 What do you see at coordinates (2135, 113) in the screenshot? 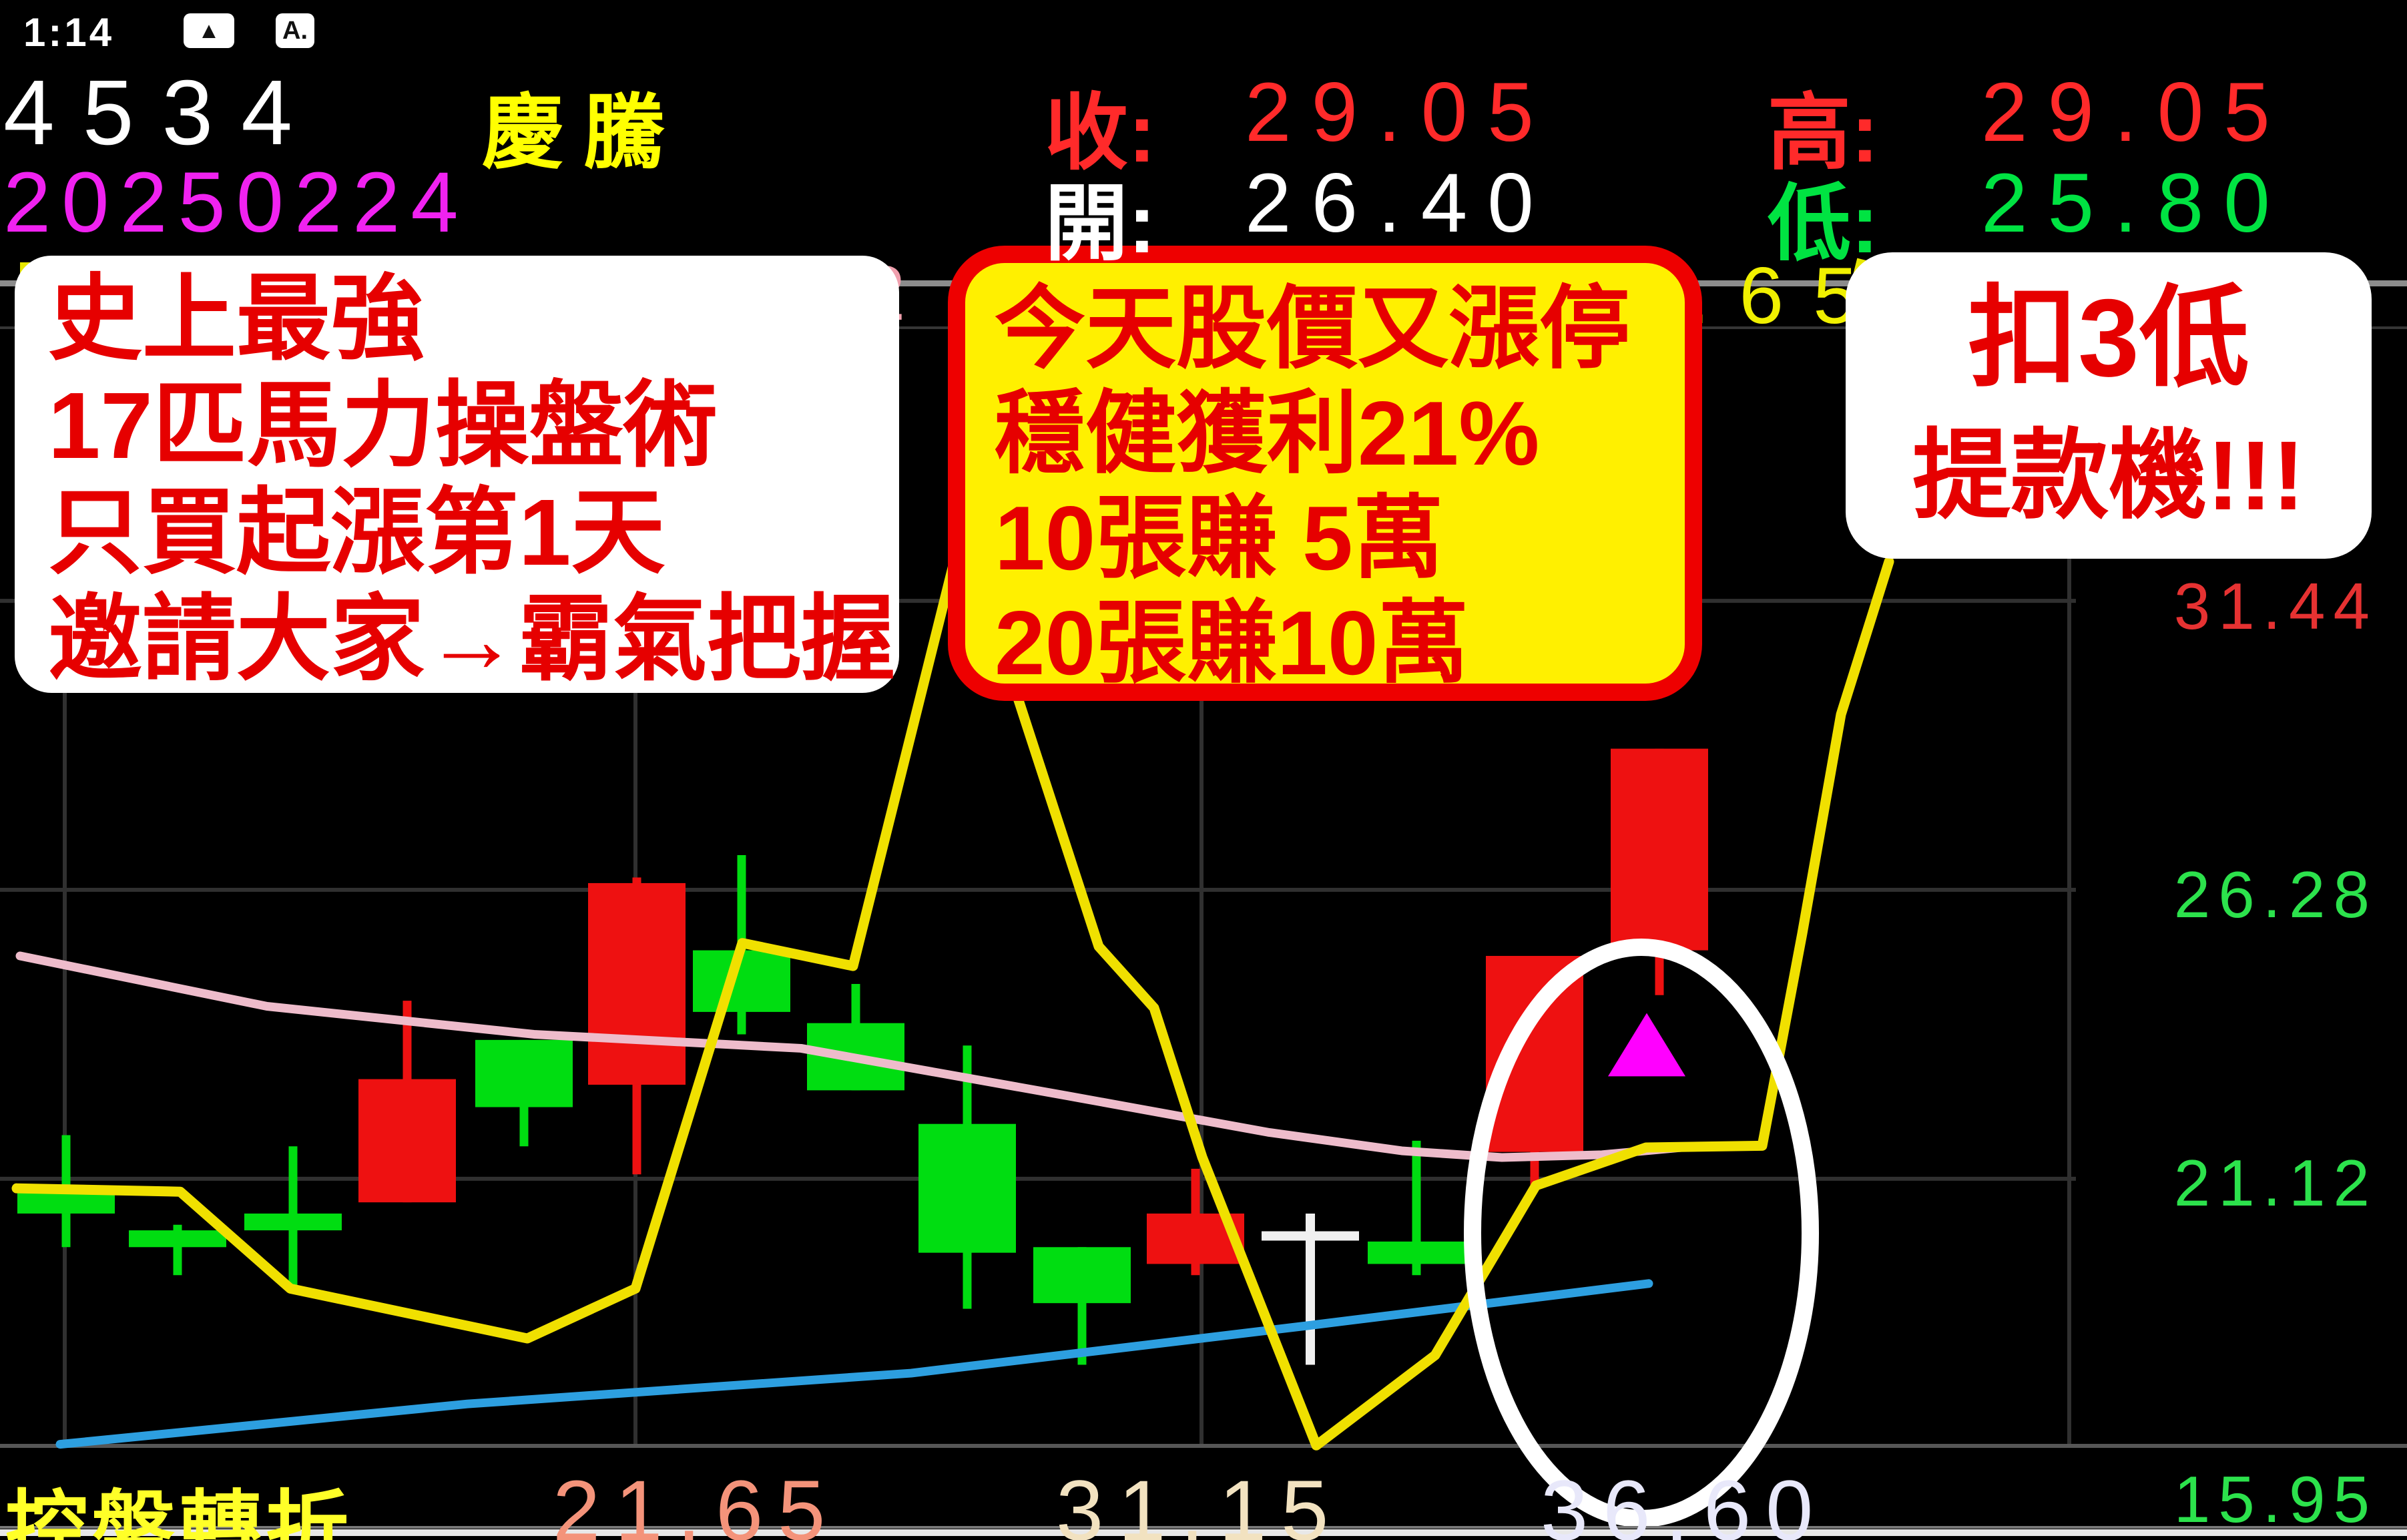
I see `high-value: 29.05` at bounding box center [2135, 113].